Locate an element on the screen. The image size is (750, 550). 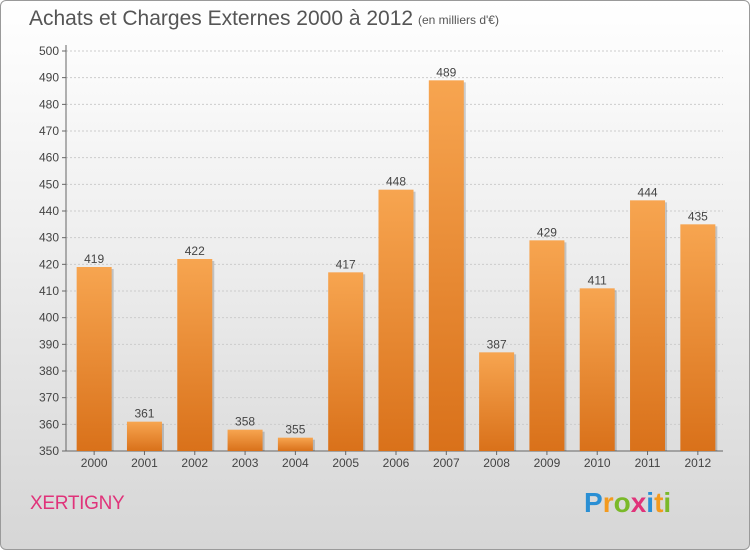
bar-value-label: 435 is located at coordinates (698, 216).